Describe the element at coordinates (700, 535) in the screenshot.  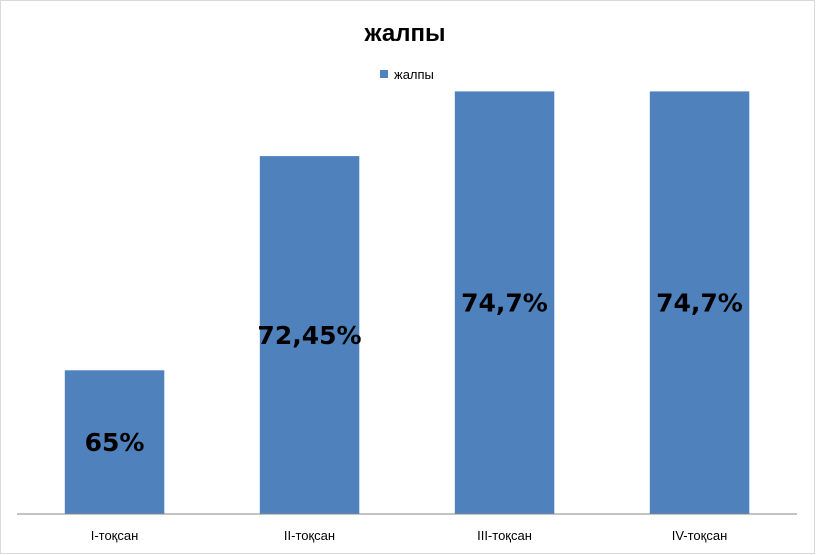
I see `x-tick-label-4: IV-тоқсан` at that location.